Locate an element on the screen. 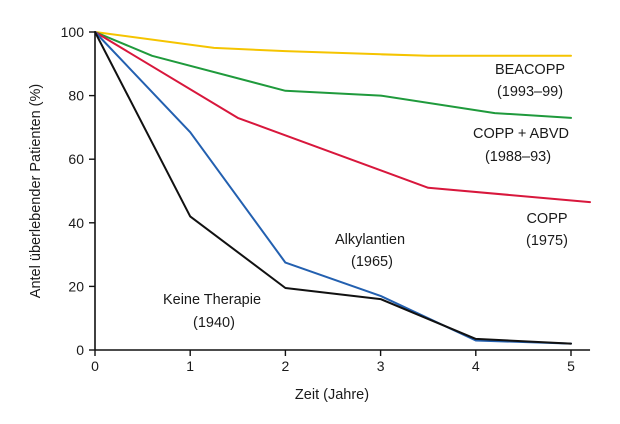 Image resolution: width=620 pixels, height=424 pixels. y-tick-label: 60 is located at coordinates (76, 159).